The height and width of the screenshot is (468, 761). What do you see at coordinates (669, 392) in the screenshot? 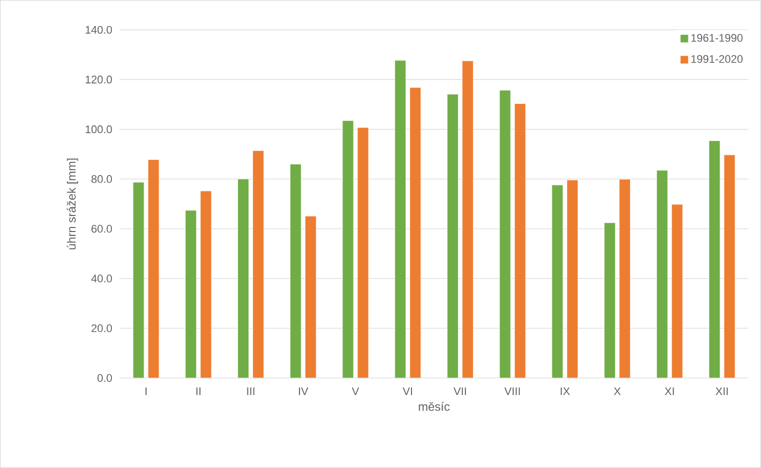
I see `x-tick-label: XI` at bounding box center [669, 392].